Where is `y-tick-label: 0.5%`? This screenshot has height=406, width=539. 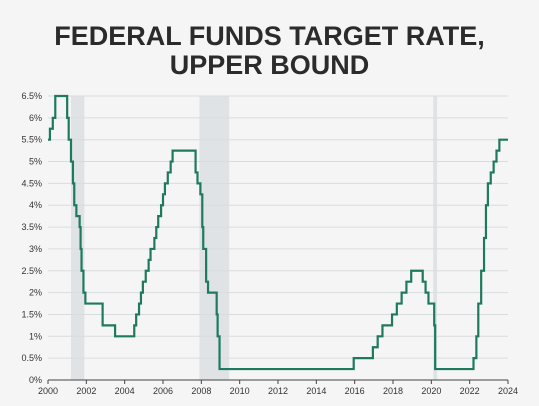 y-tick-label: 0.5% is located at coordinates (31, 358).